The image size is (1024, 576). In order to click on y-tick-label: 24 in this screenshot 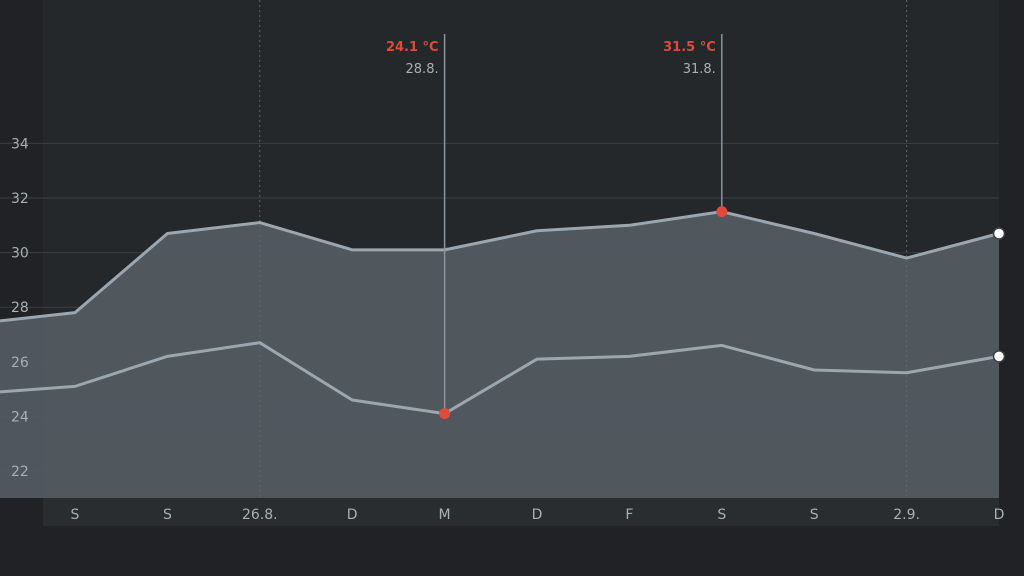, I will do `click(20, 417)`.